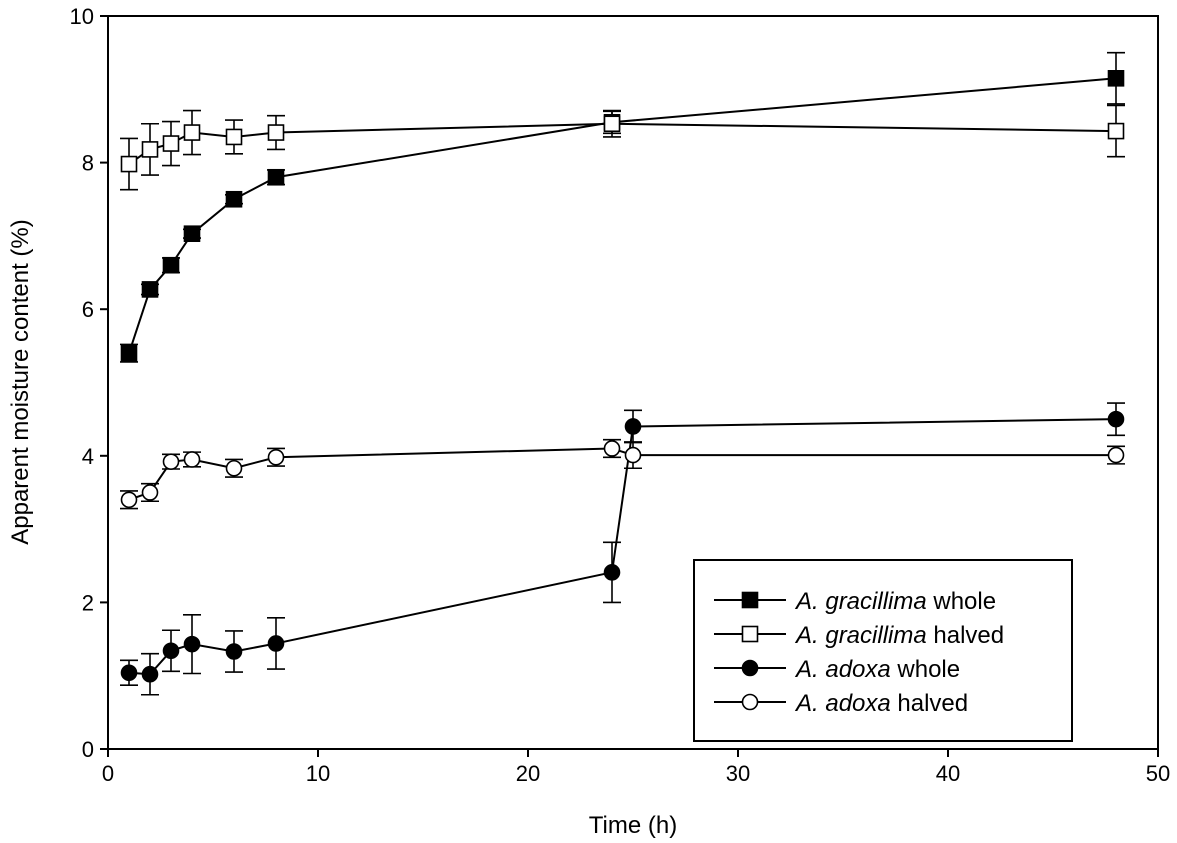 The image size is (1177, 843). What do you see at coordinates (88, 602) in the screenshot?
I see `y-tick-label: 2` at bounding box center [88, 602].